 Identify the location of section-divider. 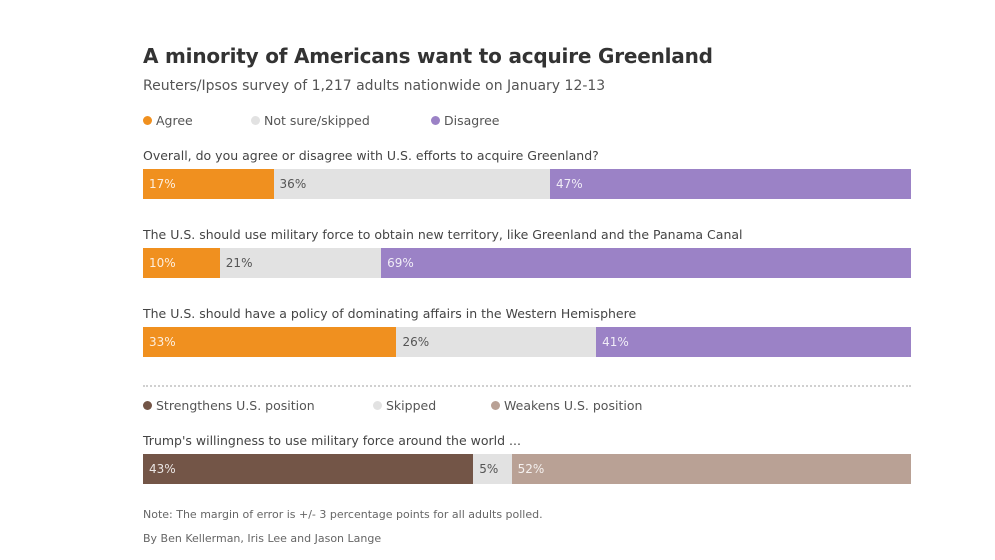
(527, 386).